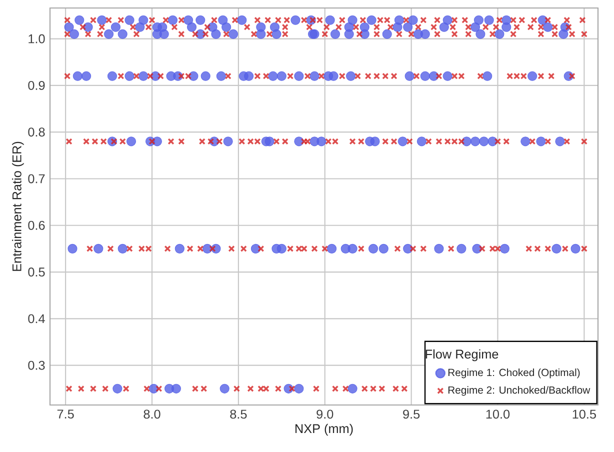 This screenshot has height=452, width=614. I want to click on y-tick-label: 0.9, so click(36, 85).